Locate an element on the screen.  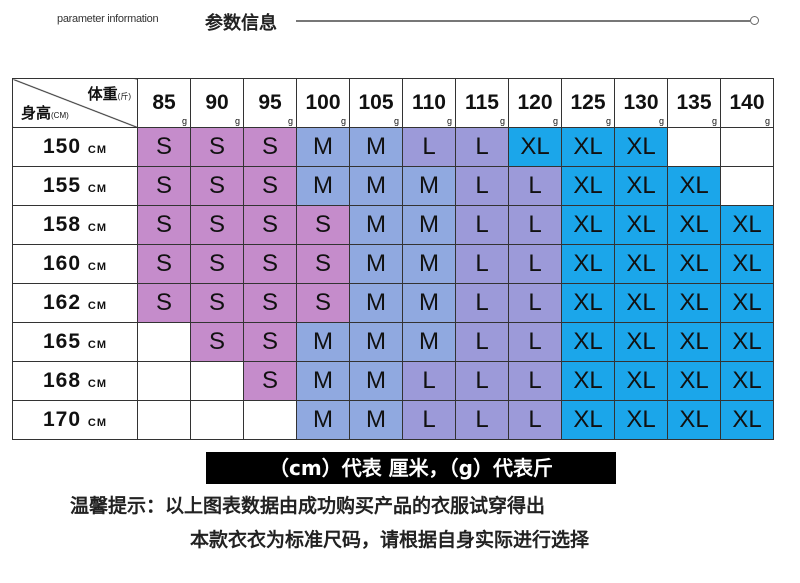
height-cell: 165 CM is located at coordinates (75, 342).